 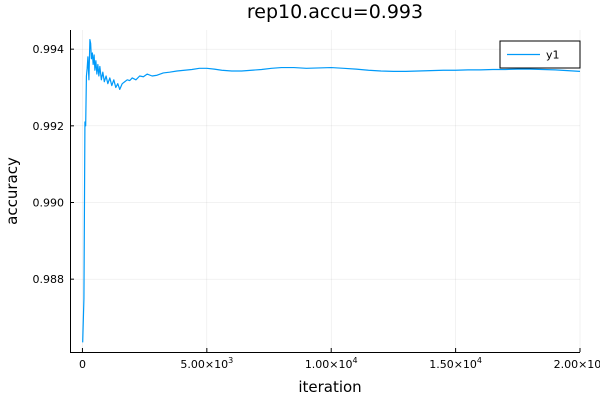 What do you see at coordinates (49, 279) in the screenshot?
I see `y-tick-label: 0.988` at bounding box center [49, 279].